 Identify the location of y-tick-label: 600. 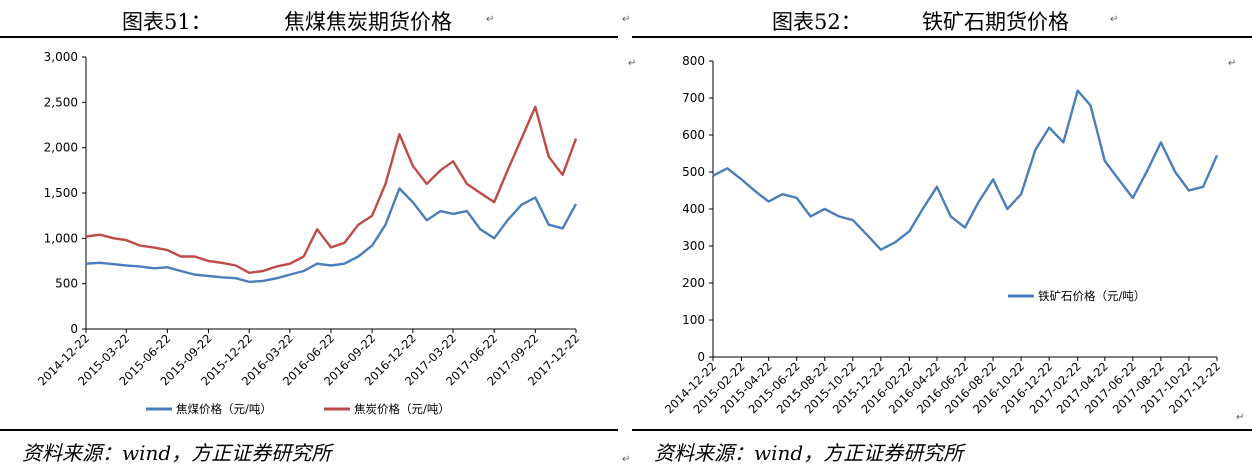
(693, 135).